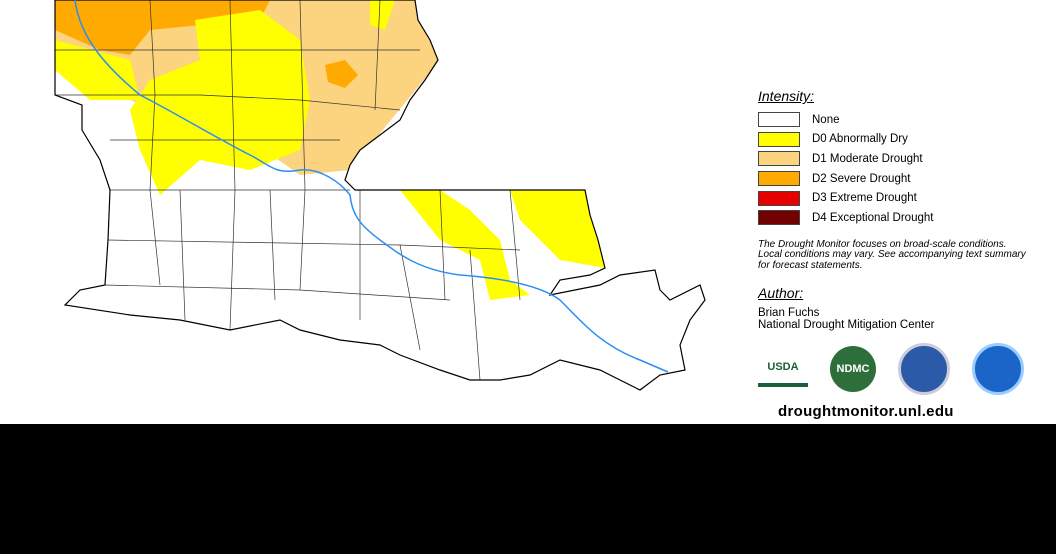 The image size is (1056, 554). I want to click on logos: USDA NDMC, so click(903, 369).